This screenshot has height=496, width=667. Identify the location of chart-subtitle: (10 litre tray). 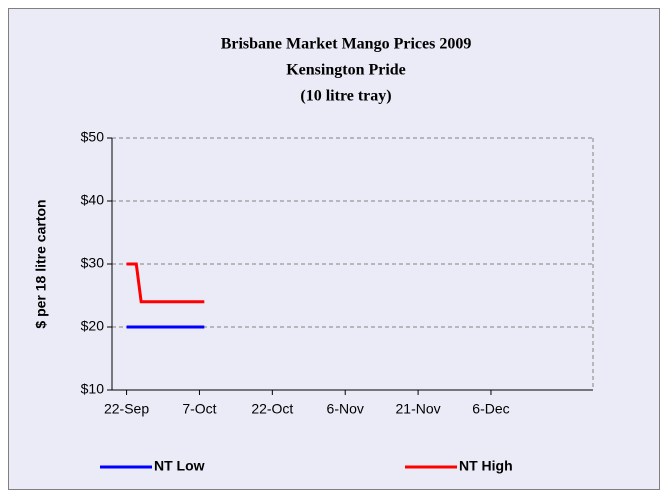
(345, 96).